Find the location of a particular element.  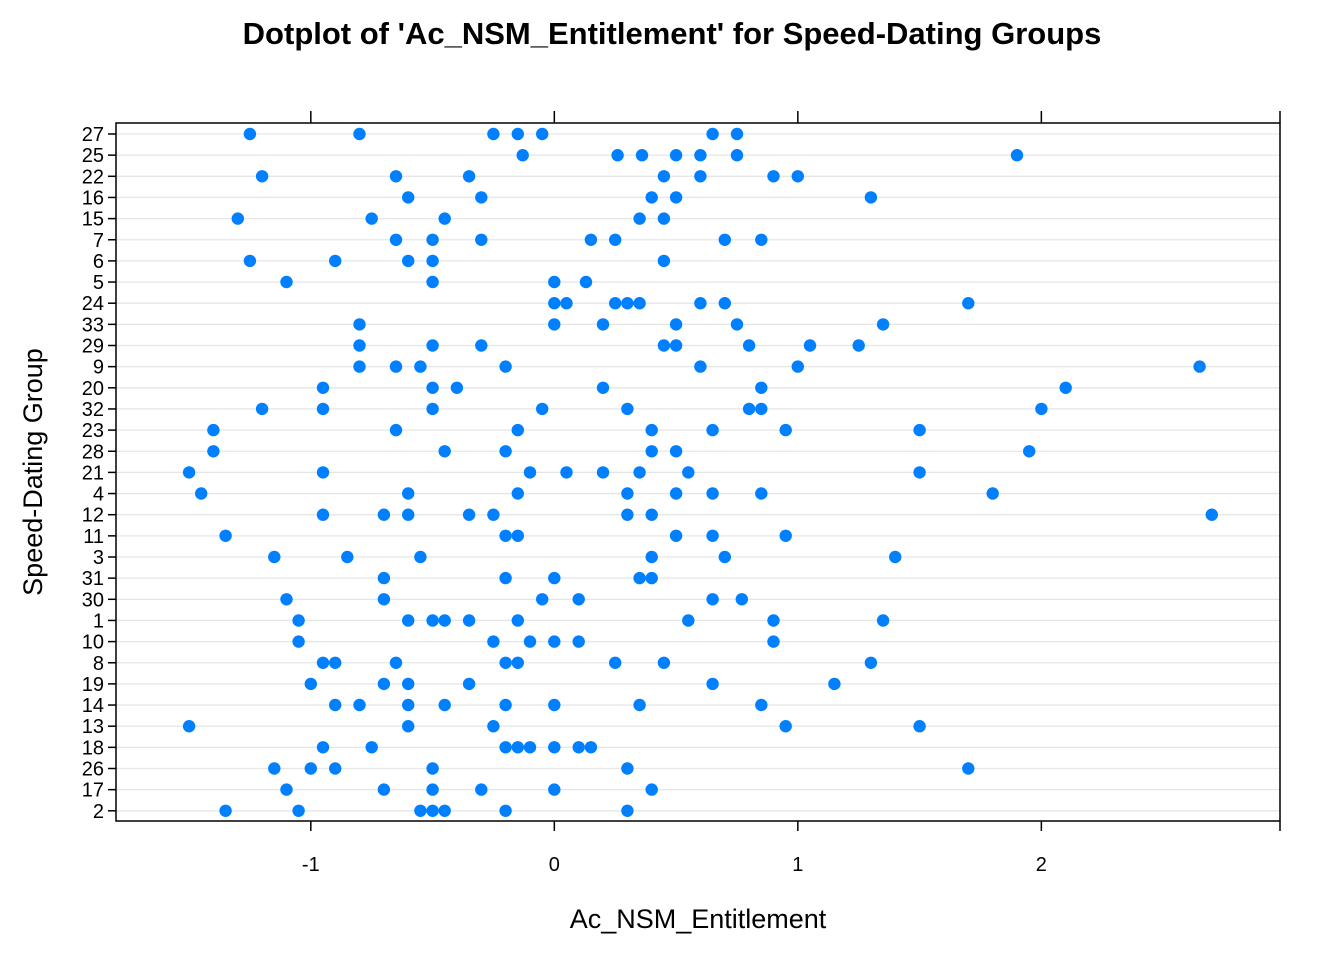

y-tick-label: 17 is located at coordinates (93, 791).